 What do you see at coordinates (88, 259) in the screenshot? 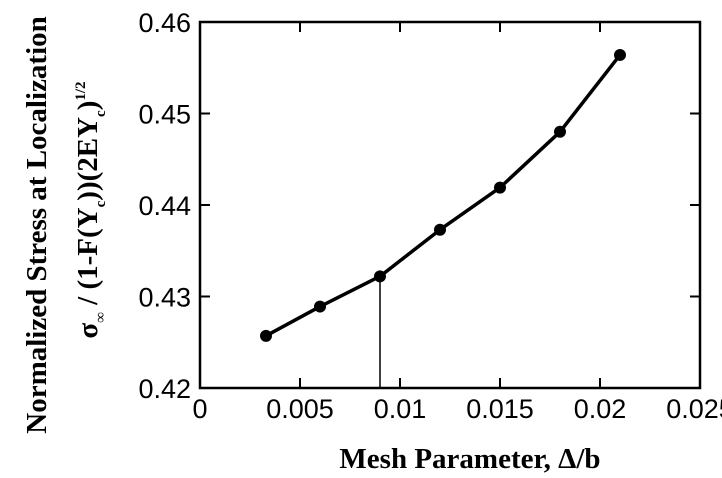
I see `y-label-part1: / (1-F(Y` at bounding box center [88, 259].